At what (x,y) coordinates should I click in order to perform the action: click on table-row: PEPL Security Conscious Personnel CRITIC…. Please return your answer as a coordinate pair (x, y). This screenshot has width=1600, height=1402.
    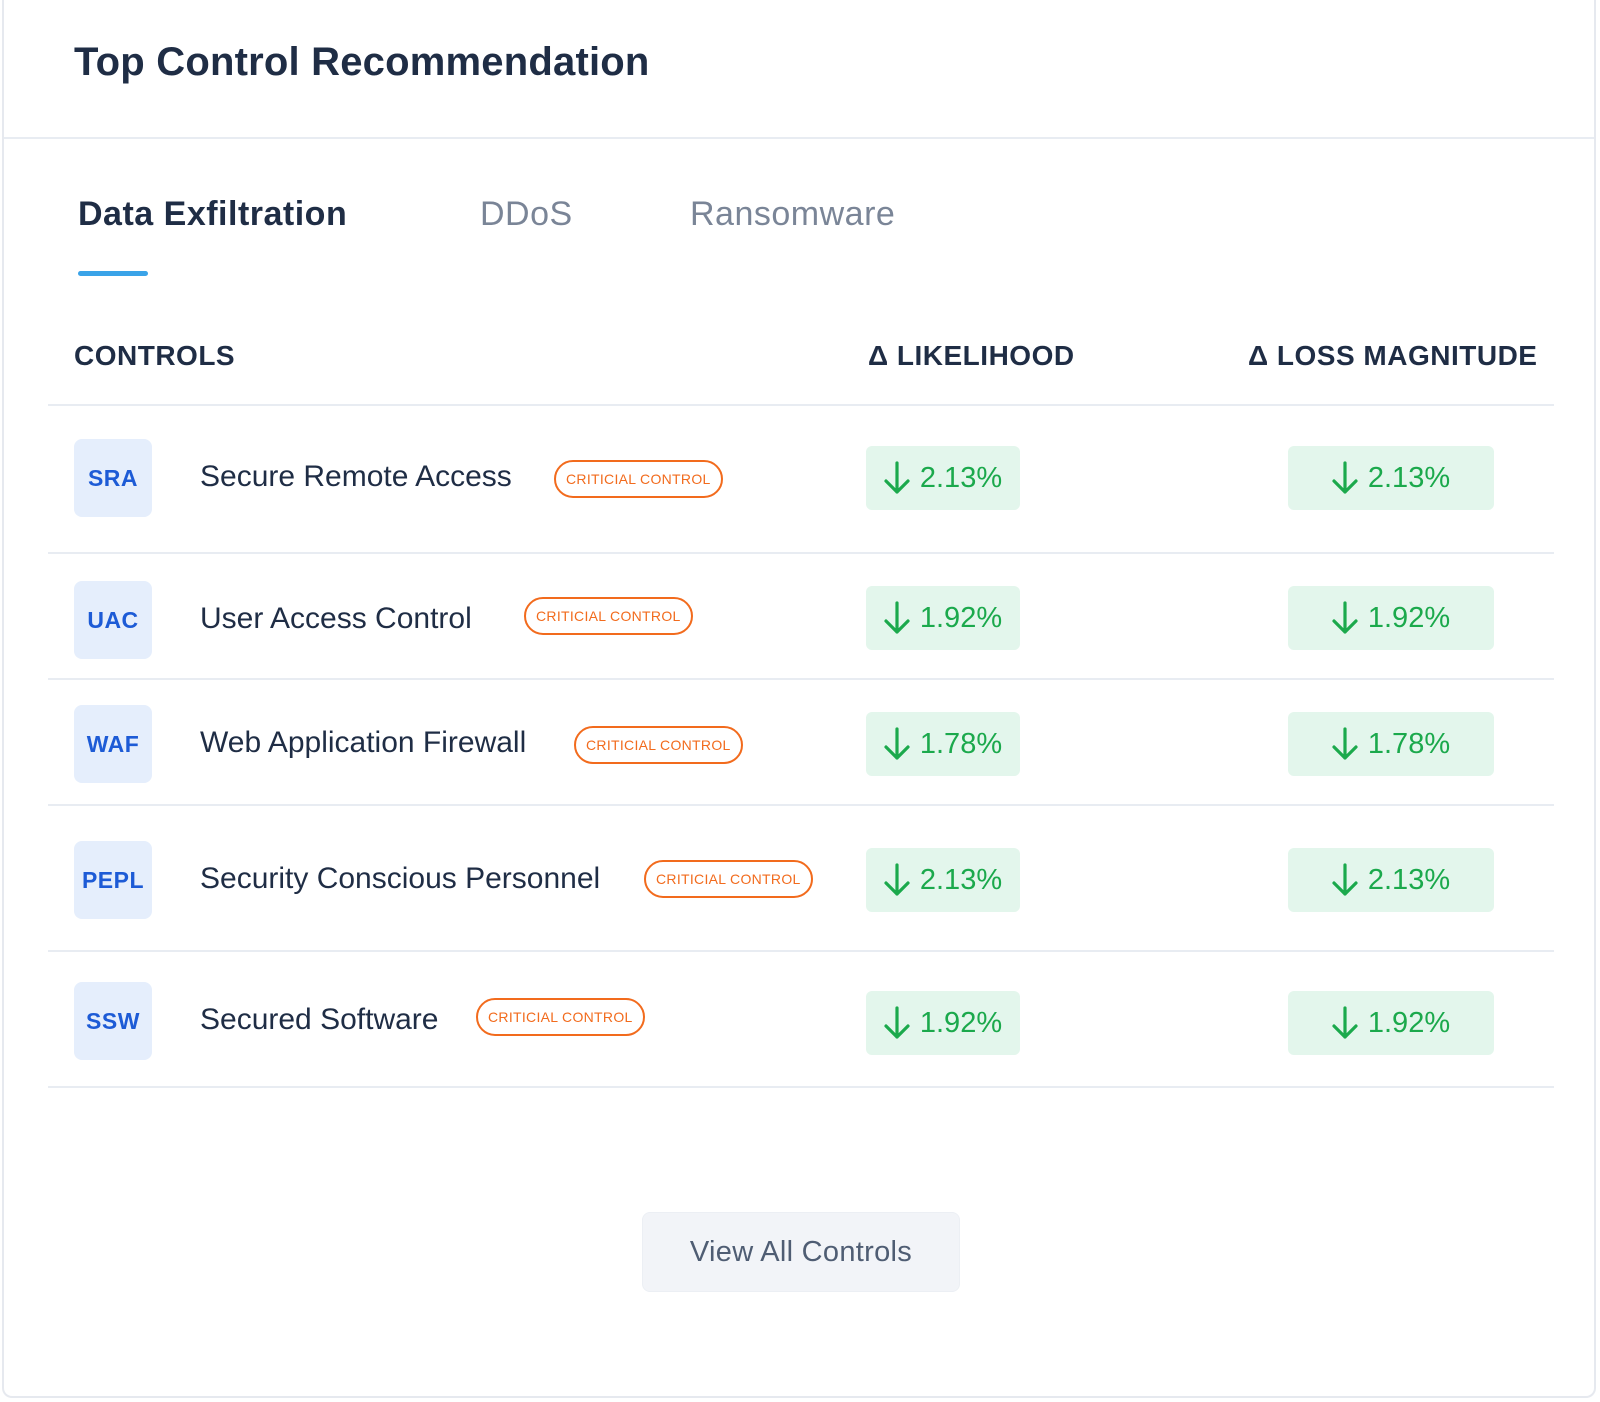
    Looking at the image, I should click on (799, 877).